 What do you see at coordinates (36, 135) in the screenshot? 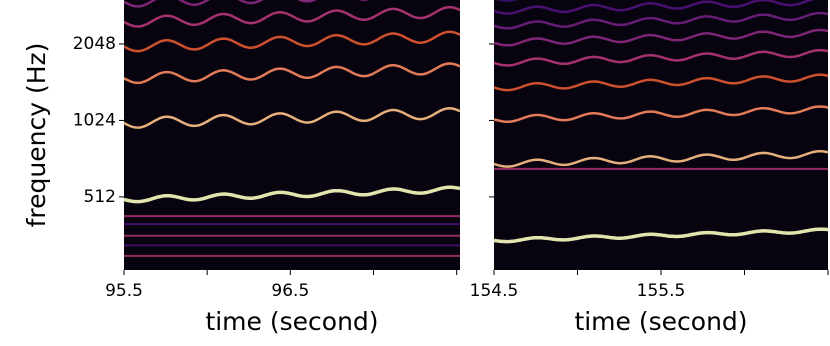
I see `y-axis-label: frequency (Hz)` at bounding box center [36, 135].